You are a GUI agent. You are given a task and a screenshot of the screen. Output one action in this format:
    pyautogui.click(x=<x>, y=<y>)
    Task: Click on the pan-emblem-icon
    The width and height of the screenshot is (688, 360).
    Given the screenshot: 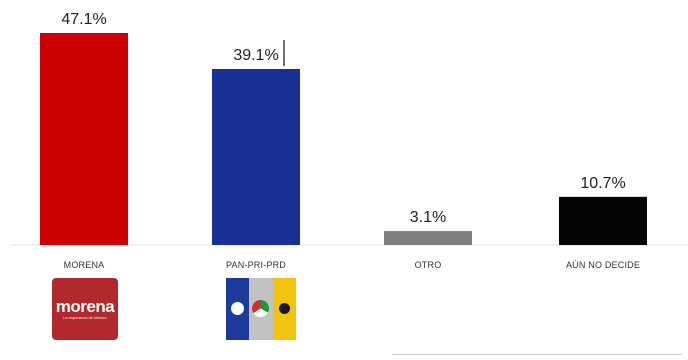 What is the action you would take?
    pyautogui.click(x=237, y=308)
    